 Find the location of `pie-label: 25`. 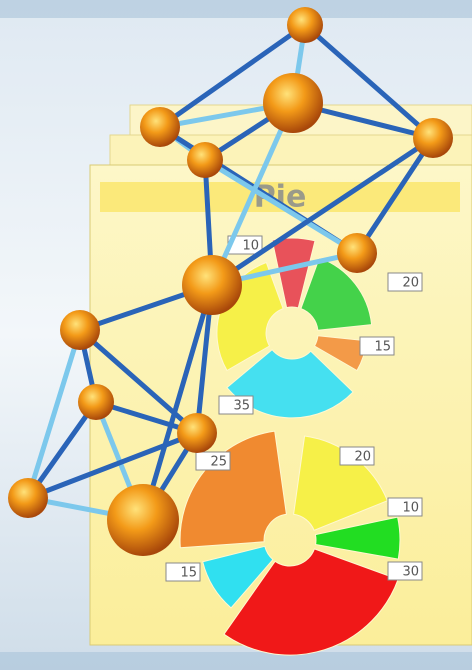

pie-label: 25 is located at coordinates (218, 462).